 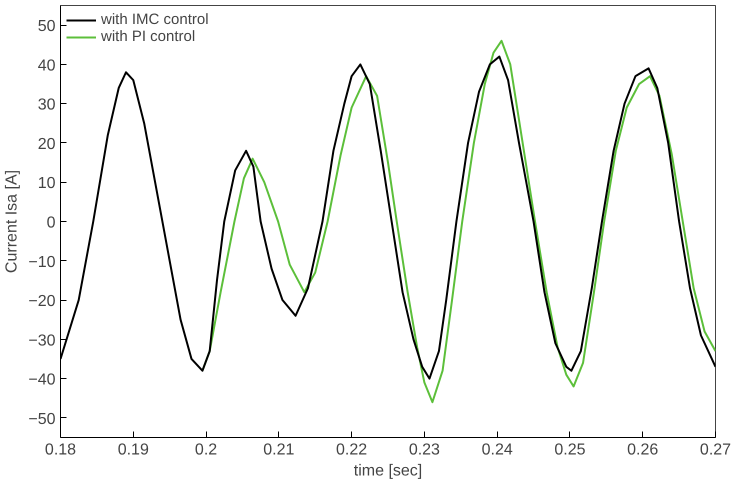 What do you see at coordinates (47, 27) in the screenshot?
I see `y-tick-label: 50` at bounding box center [47, 27].